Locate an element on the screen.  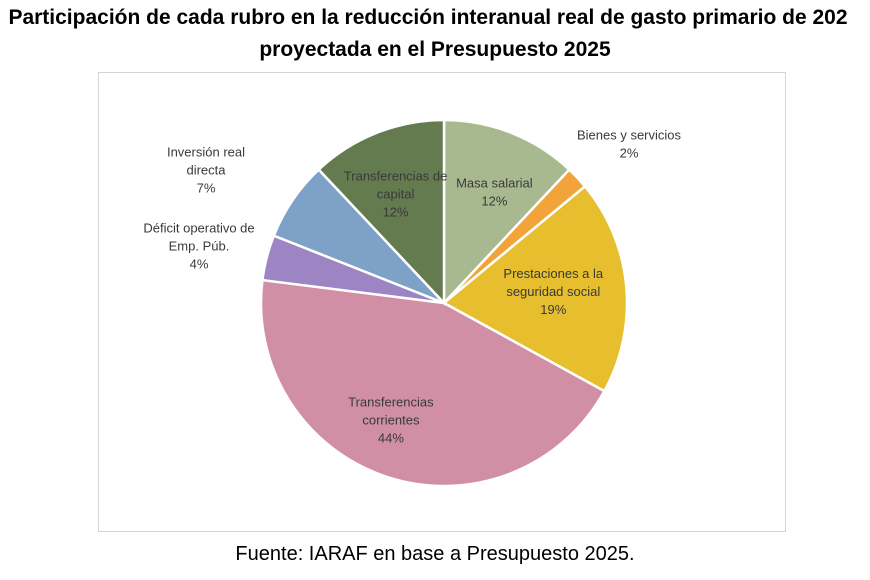
slice-category-label: corrientes is located at coordinates (391, 419).